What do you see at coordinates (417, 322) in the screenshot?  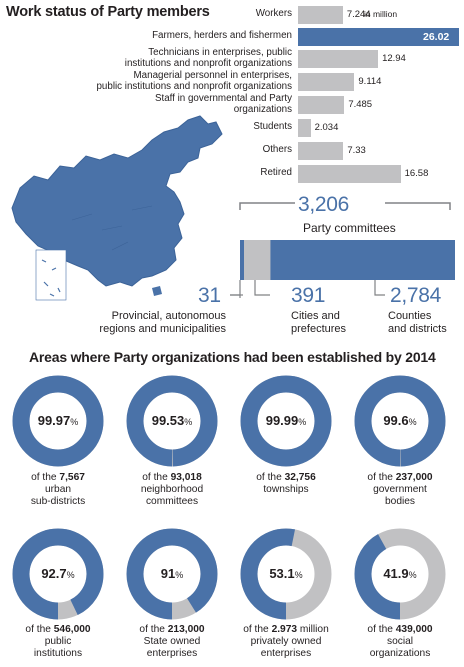 I see `committee-label: Counties and districts` at bounding box center [417, 322].